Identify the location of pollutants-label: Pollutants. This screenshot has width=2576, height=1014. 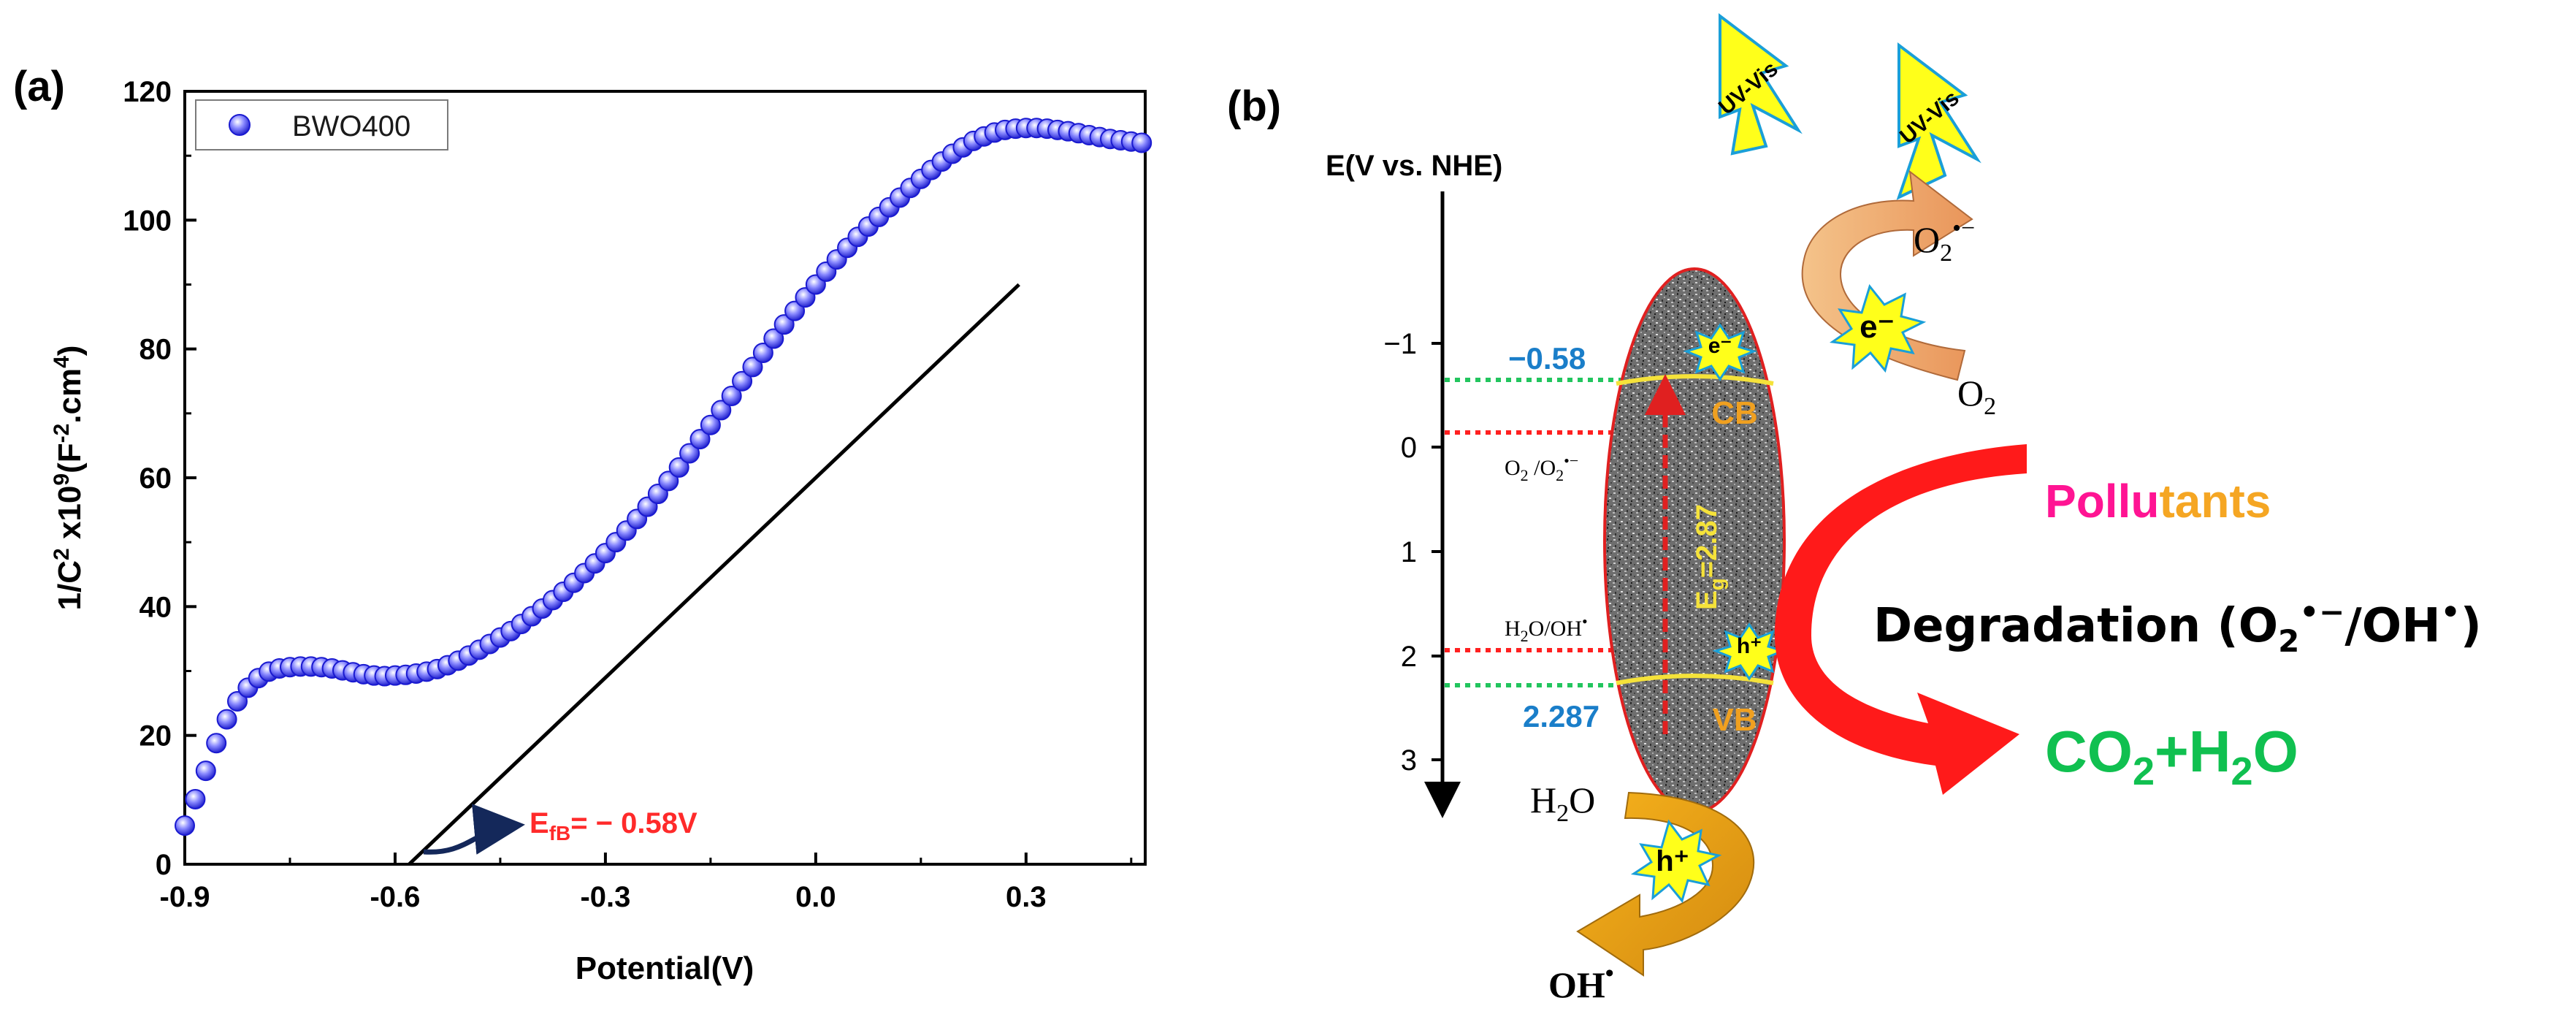
(2158, 501).